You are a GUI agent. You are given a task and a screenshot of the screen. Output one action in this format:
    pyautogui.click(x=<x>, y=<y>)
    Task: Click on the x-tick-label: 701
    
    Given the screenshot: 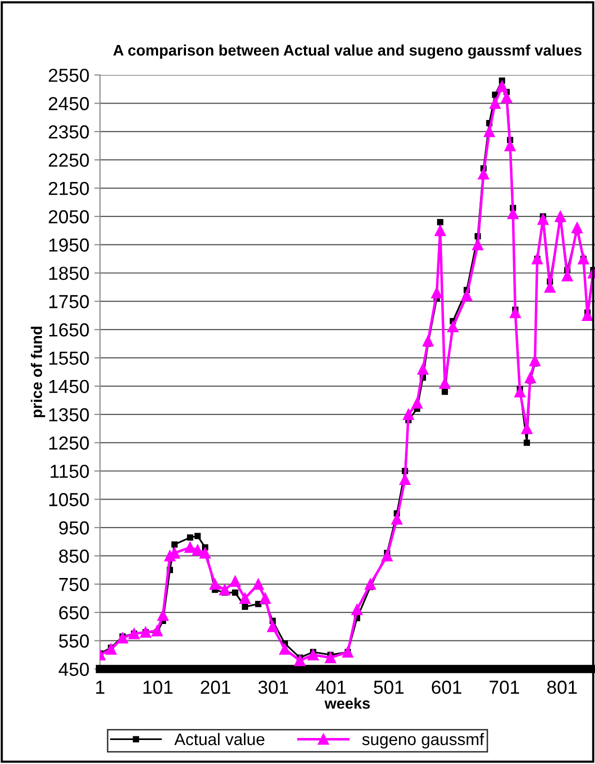 What is the action you would take?
    pyautogui.click(x=505, y=687)
    